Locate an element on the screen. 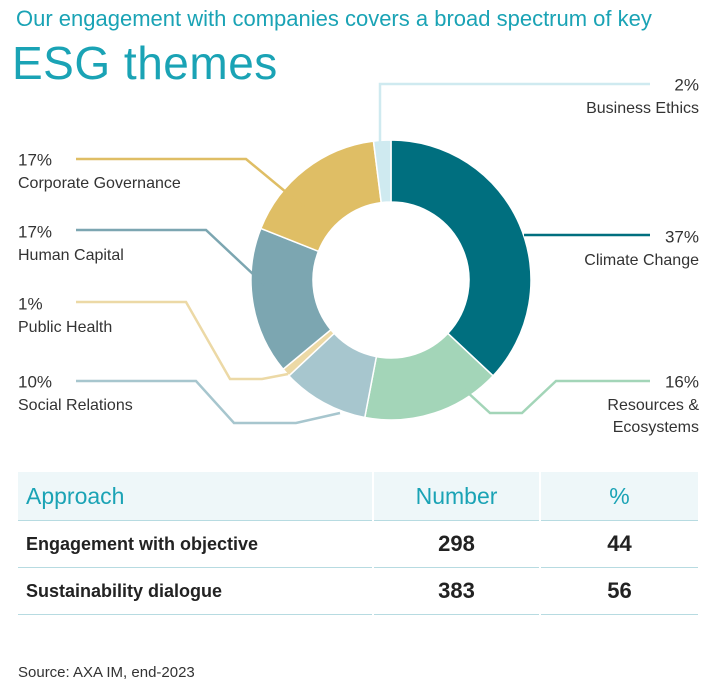 Image resolution: width=721 pixels, height=695 pixels. slice-corporate-governance is located at coordinates (321, 196).